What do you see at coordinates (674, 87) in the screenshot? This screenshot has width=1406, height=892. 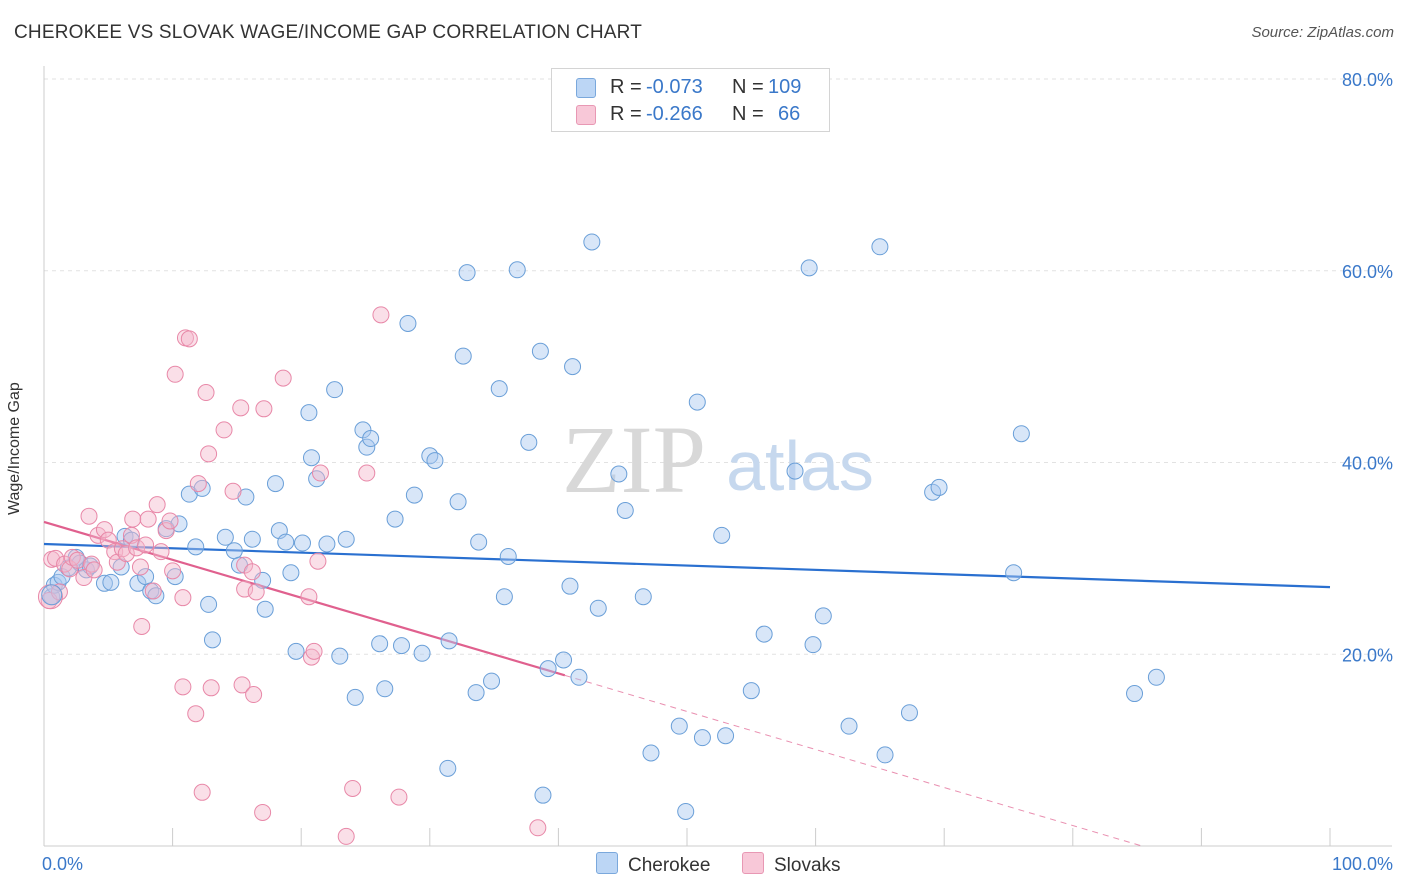 I see `legend-r-value: -0.073` at bounding box center [674, 87].